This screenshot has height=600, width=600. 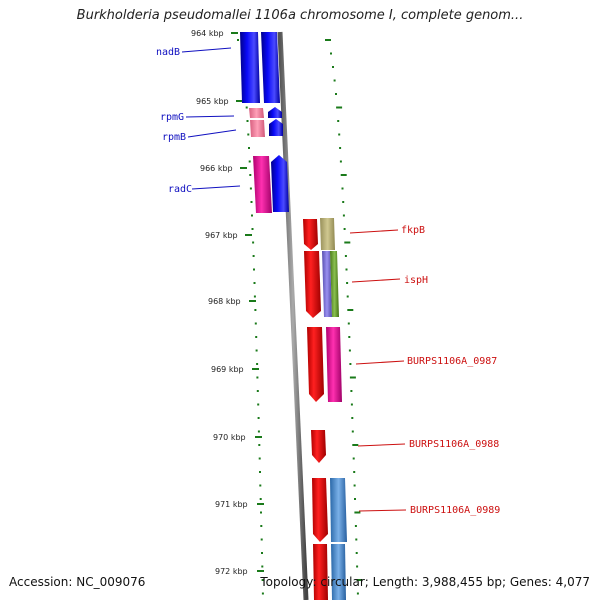 I want to click on kbp-label: 970 kbp, so click(x=229, y=437).